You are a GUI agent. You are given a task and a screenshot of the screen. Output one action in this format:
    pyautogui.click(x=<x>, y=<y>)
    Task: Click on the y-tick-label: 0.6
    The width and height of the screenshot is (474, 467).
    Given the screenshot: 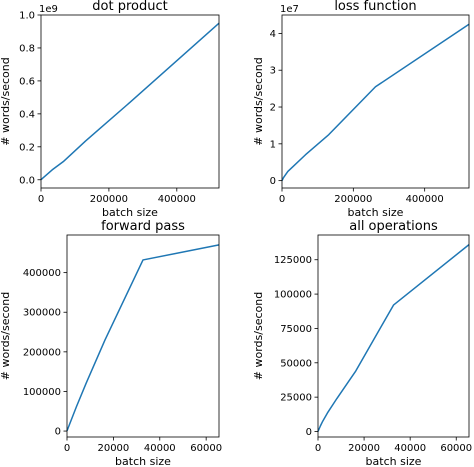 What is the action you would take?
    pyautogui.click(x=27, y=81)
    